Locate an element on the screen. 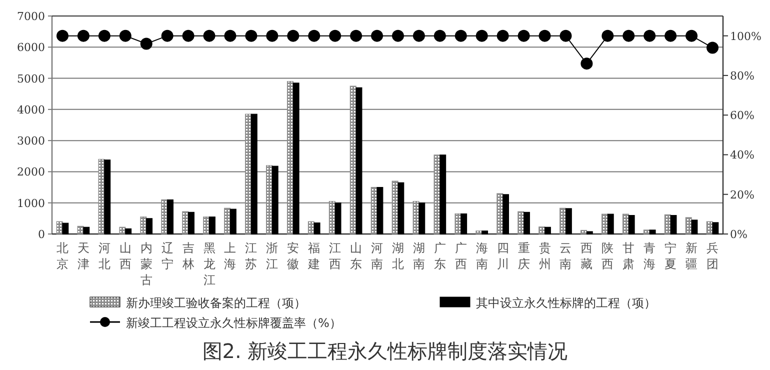 The height and width of the screenshot is (370, 770). x-tick-label: 广西 is located at coordinates (460, 256).